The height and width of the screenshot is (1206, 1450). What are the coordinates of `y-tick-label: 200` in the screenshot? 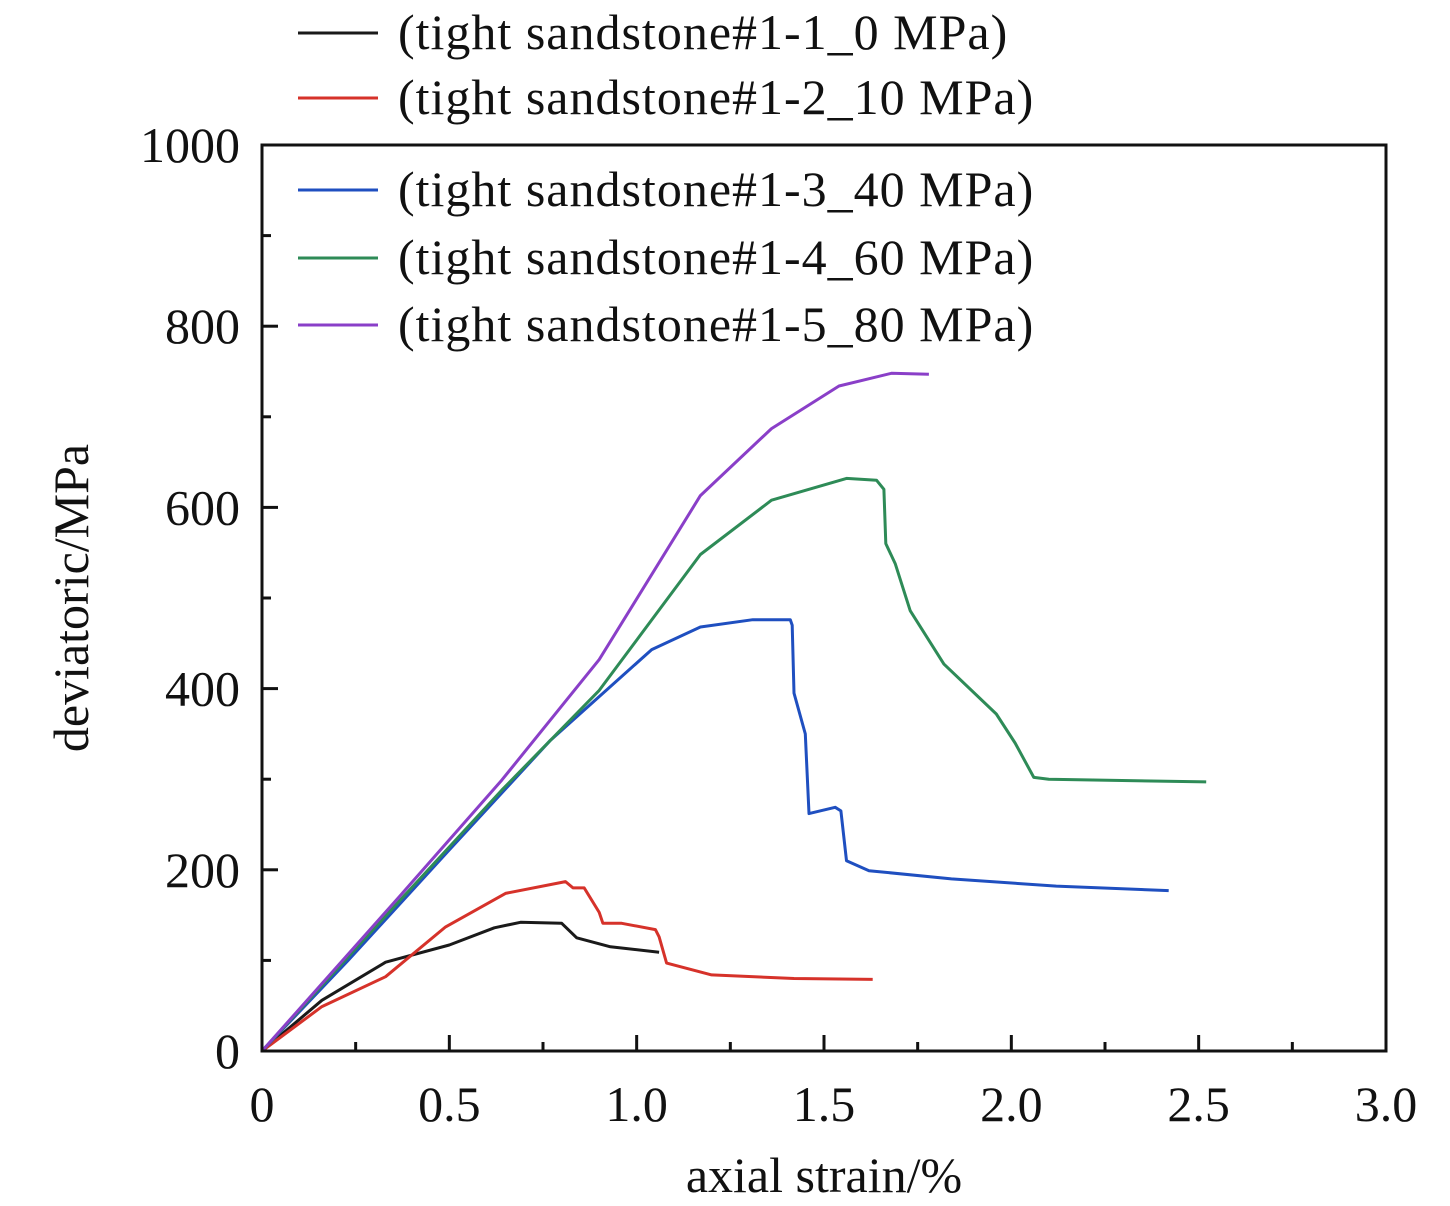 It's located at (202, 870).